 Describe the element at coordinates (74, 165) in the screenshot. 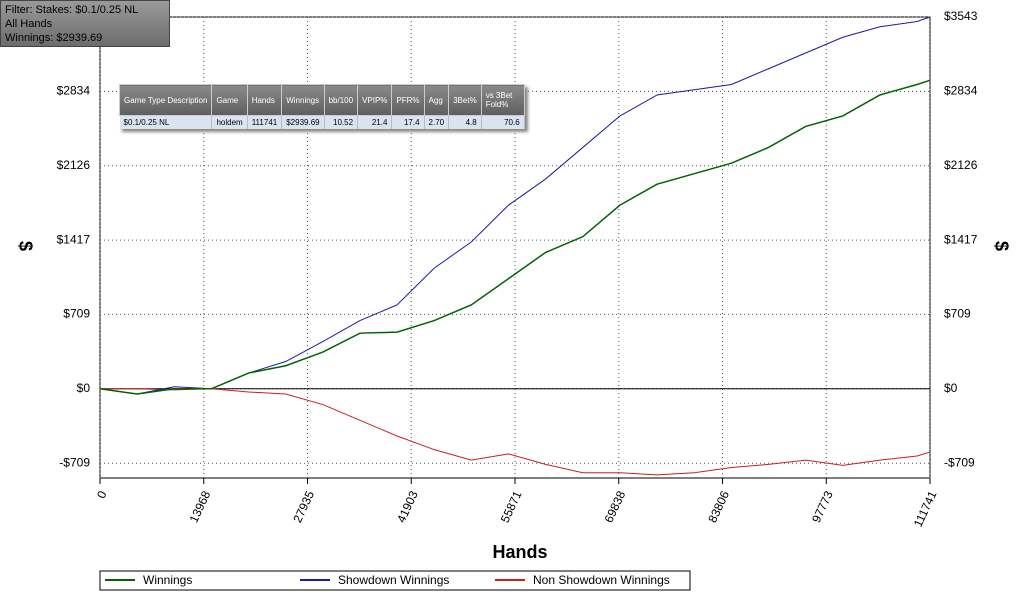

I see `y-tick-label: $2126` at that location.